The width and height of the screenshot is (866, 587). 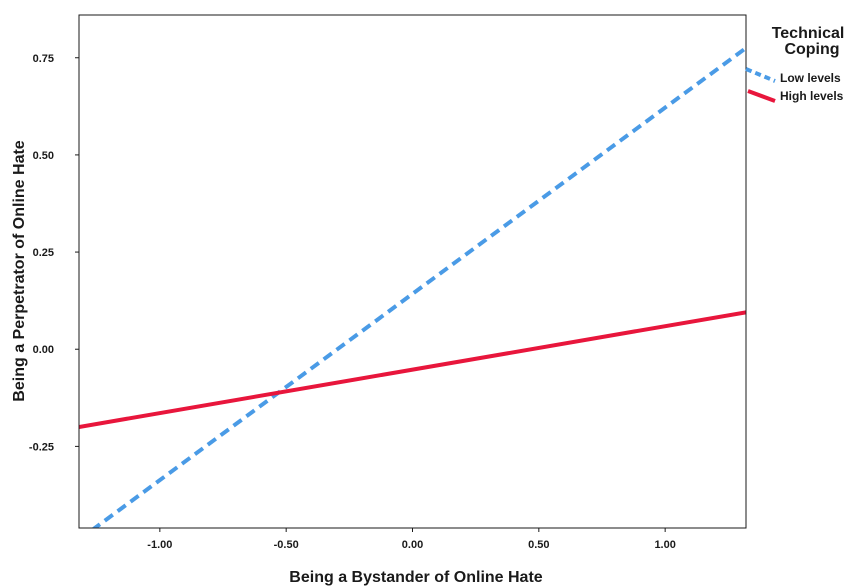 I want to click on x-tick-label: 1.00, so click(x=664, y=545).